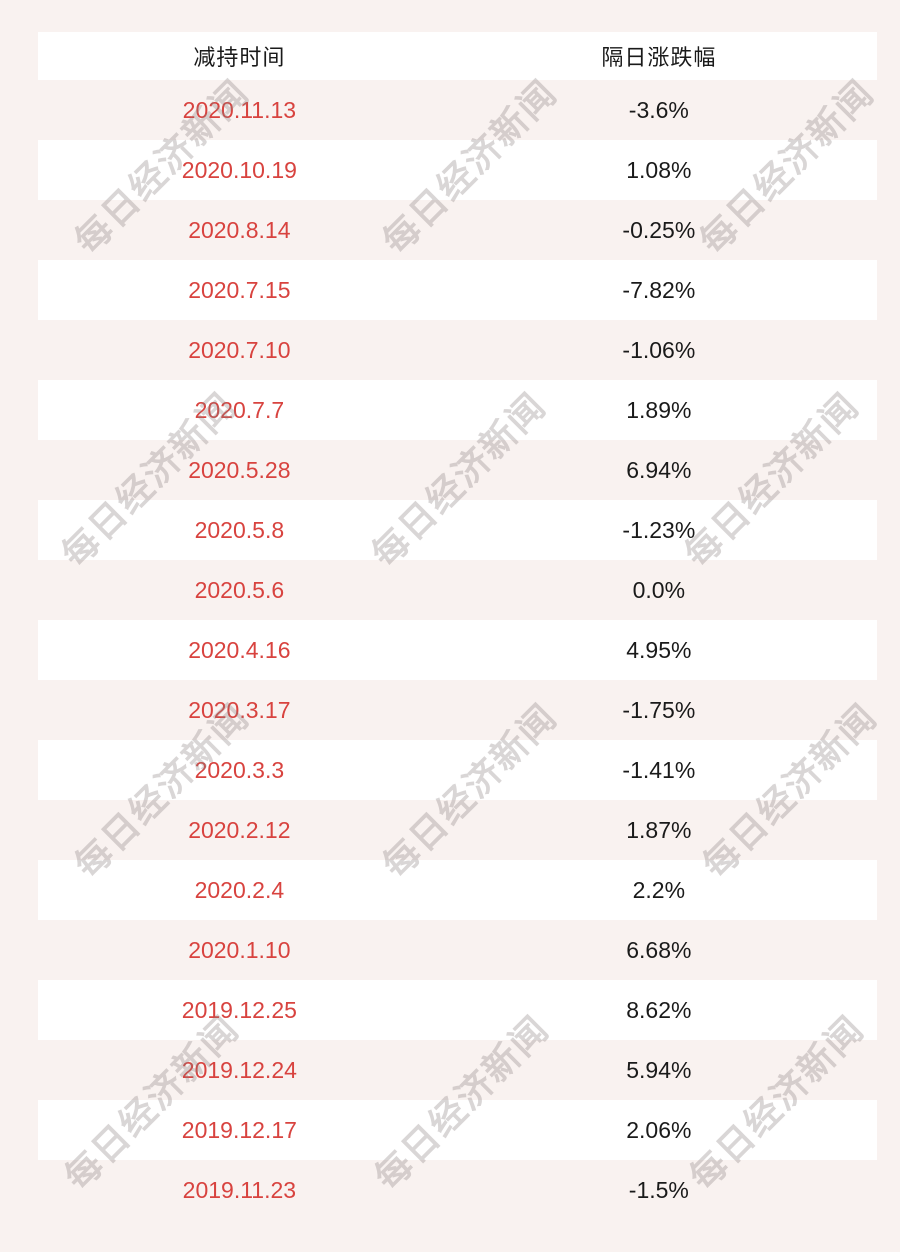  Describe the element at coordinates (239, 1129) in the screenshot. I see `date-cell: 2019.12.17` at that location.